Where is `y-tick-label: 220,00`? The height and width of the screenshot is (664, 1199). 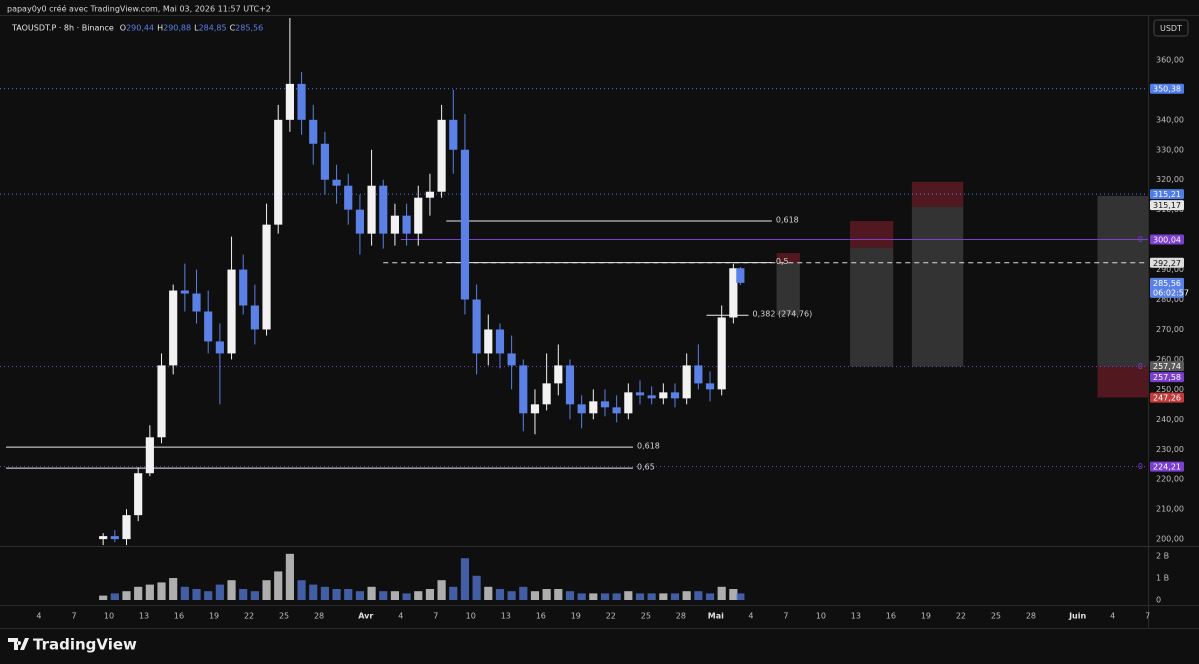
y-tick-label: 220,00 is located at coordinates (1170, 479).